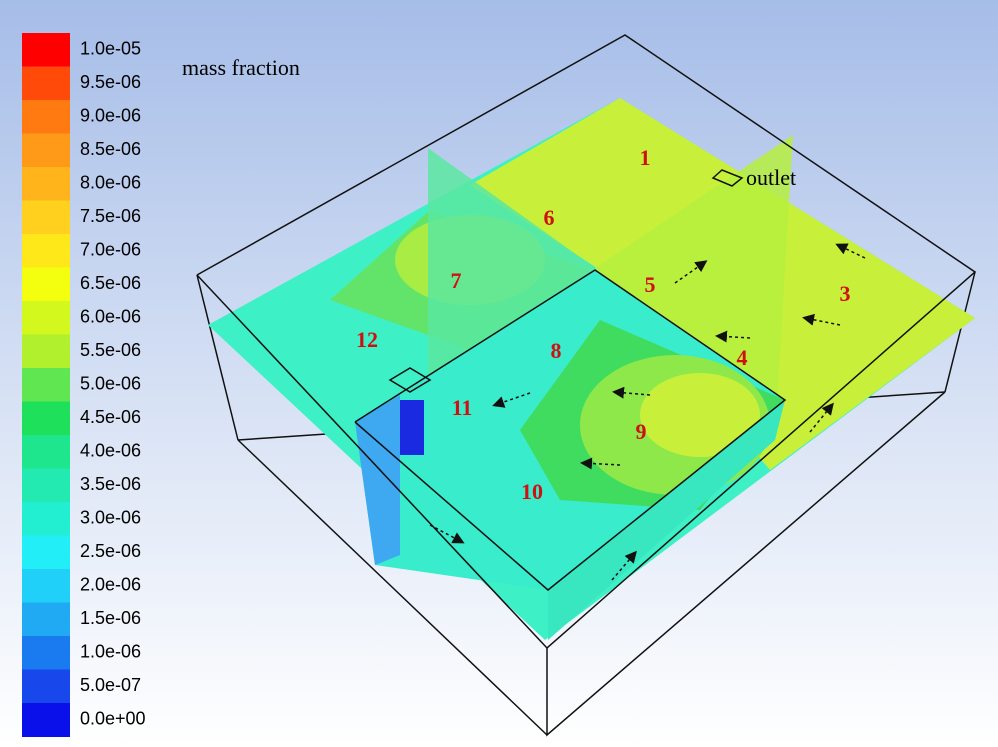 The height and width of the screenshot is (747, 998). Describe the element at coordinates (110, 49) in the screenshot. I see `colorbar-label: 1.0e-05` at that location.